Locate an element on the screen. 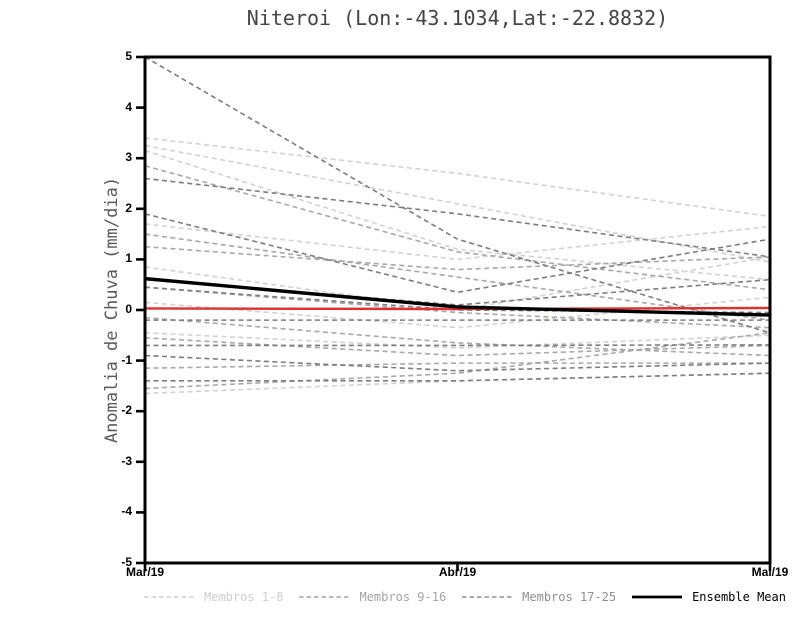 This screenshot has height=618, width=800. ensemble-mean-line is located at coordinates (457, 296).